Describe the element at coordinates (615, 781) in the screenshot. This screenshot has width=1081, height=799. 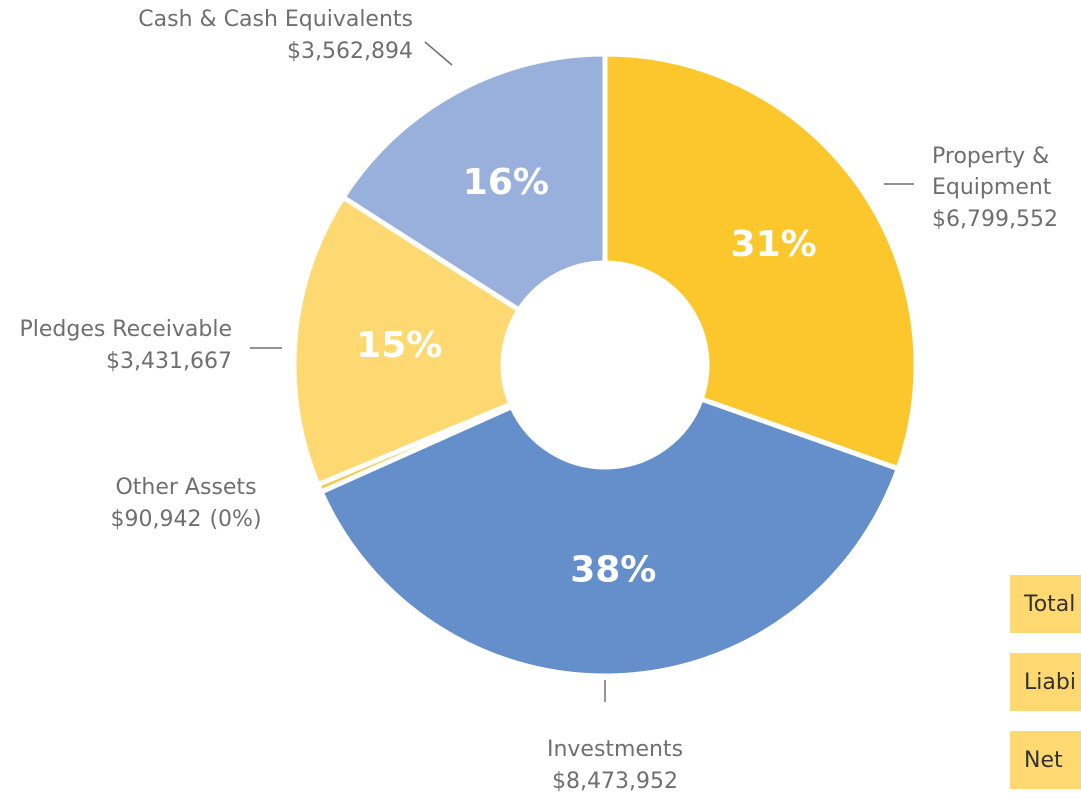
I see `value-label: $8,473,952` at that location.